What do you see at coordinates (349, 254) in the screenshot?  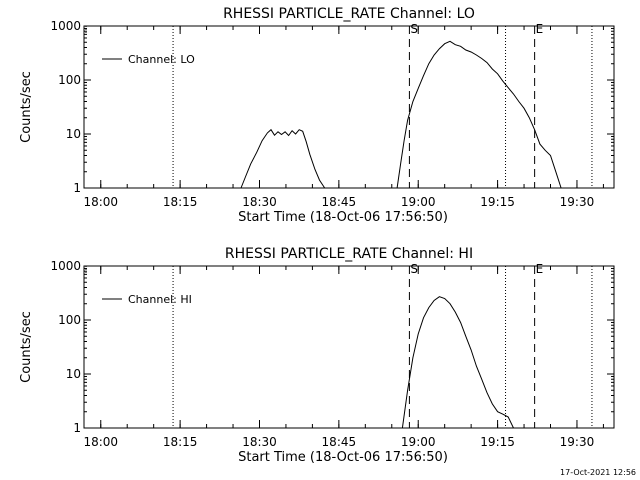 I see `chart-title: RHESSI PARTICLE_RATE Channel: HI` at bounding box center [349, 254].